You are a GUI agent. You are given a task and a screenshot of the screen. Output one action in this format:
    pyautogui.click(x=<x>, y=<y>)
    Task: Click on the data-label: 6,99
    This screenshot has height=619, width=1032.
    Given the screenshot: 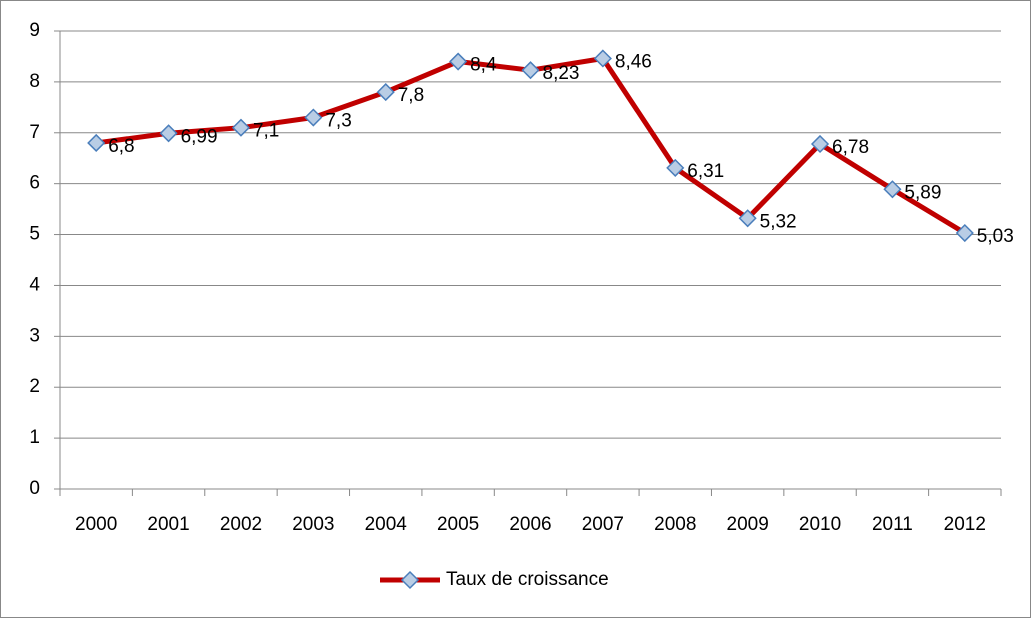 What is the action you would take?
    pyautogui.click(x=199, y=136)
    